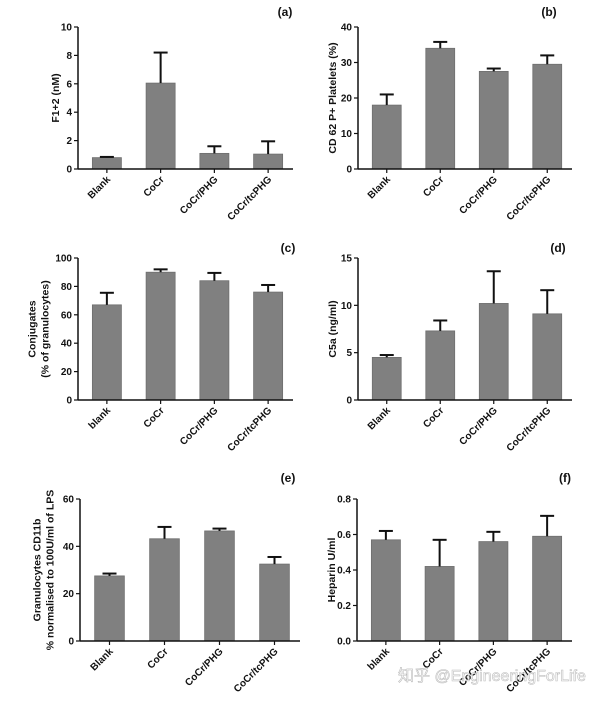 This screenshot has height=703, width=608. I want to click on y-axis-title-c-1: (% of granulocytes), so click(46, 328).